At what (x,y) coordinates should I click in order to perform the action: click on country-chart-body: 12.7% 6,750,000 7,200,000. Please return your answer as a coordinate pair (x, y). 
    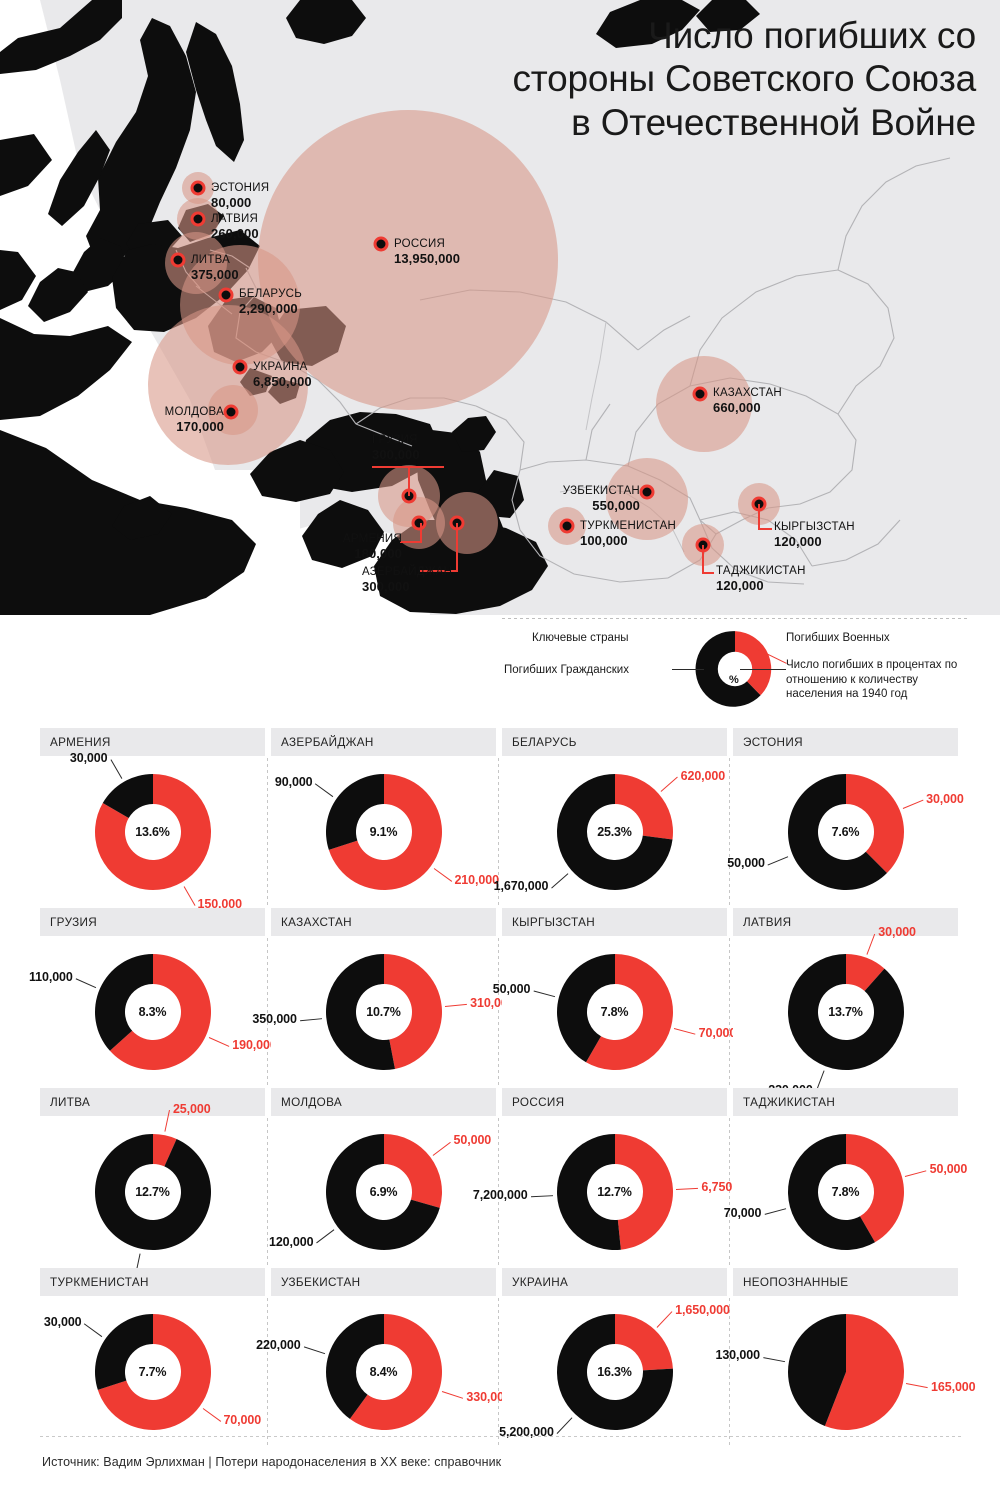
    Looking at the image, I should click on (614, 1192).